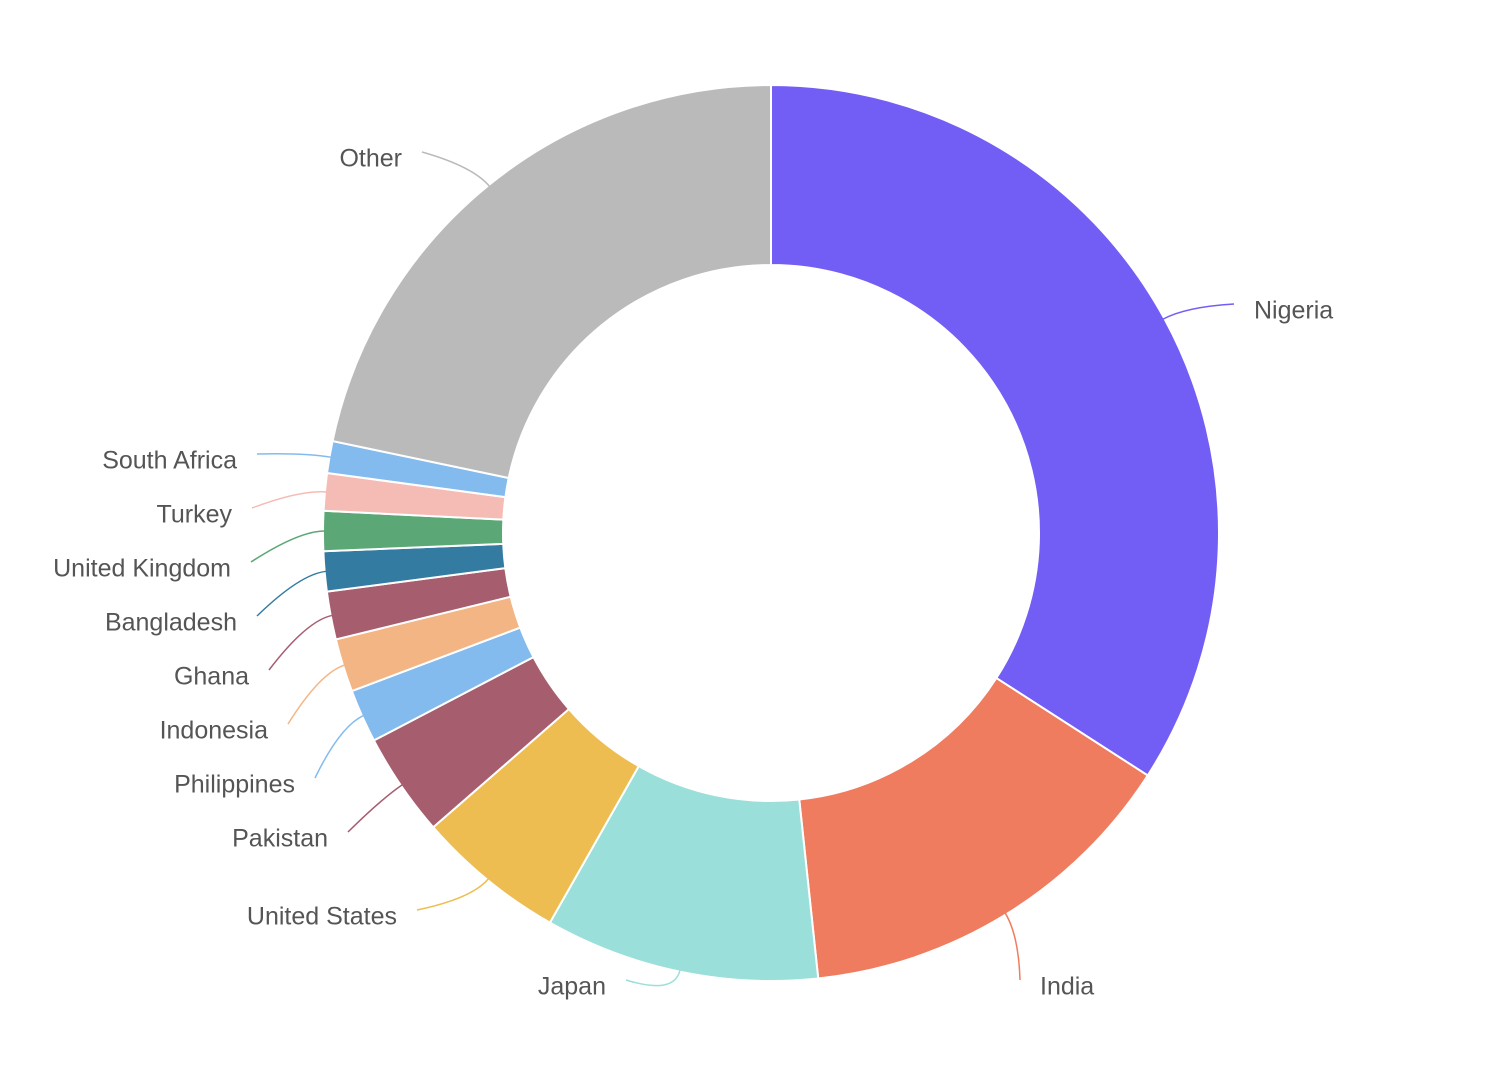 The image size is (1494, 1080). Describe the element at coordinates (211, 677) in the screenshot. I see `slice-label-ghana: Ghana` at that location.